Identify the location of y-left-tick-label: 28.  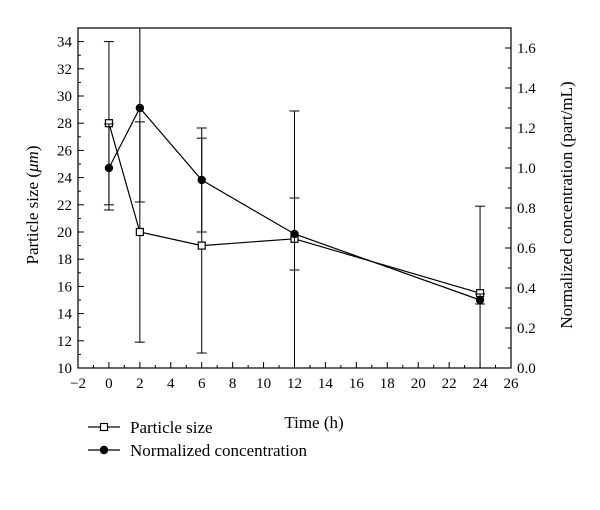
(64, 124).